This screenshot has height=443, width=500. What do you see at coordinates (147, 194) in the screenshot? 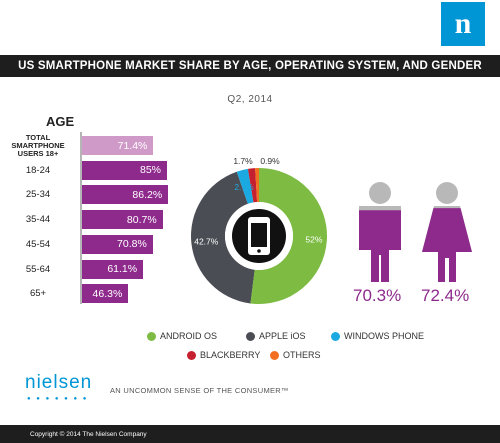
I see `age-bar-value: 86.2%` at bounding box center [147, 194].